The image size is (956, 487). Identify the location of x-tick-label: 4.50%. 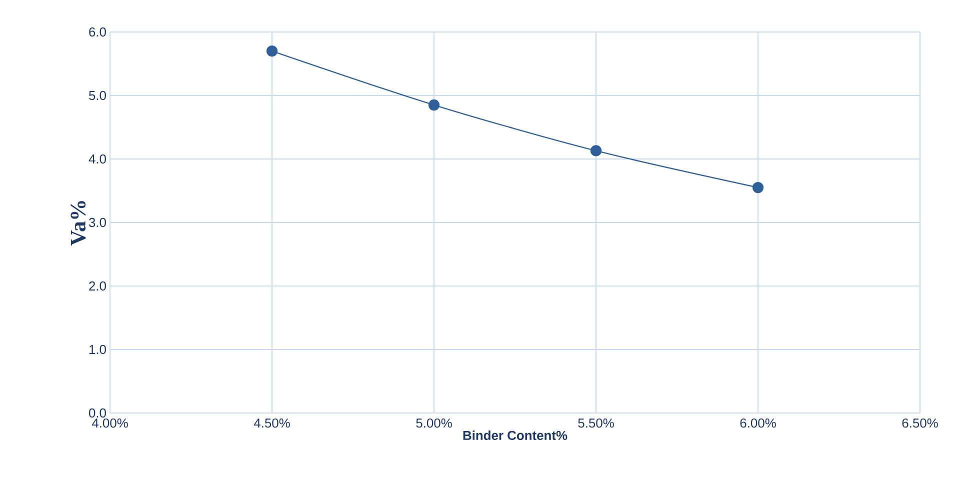
(272, 423).